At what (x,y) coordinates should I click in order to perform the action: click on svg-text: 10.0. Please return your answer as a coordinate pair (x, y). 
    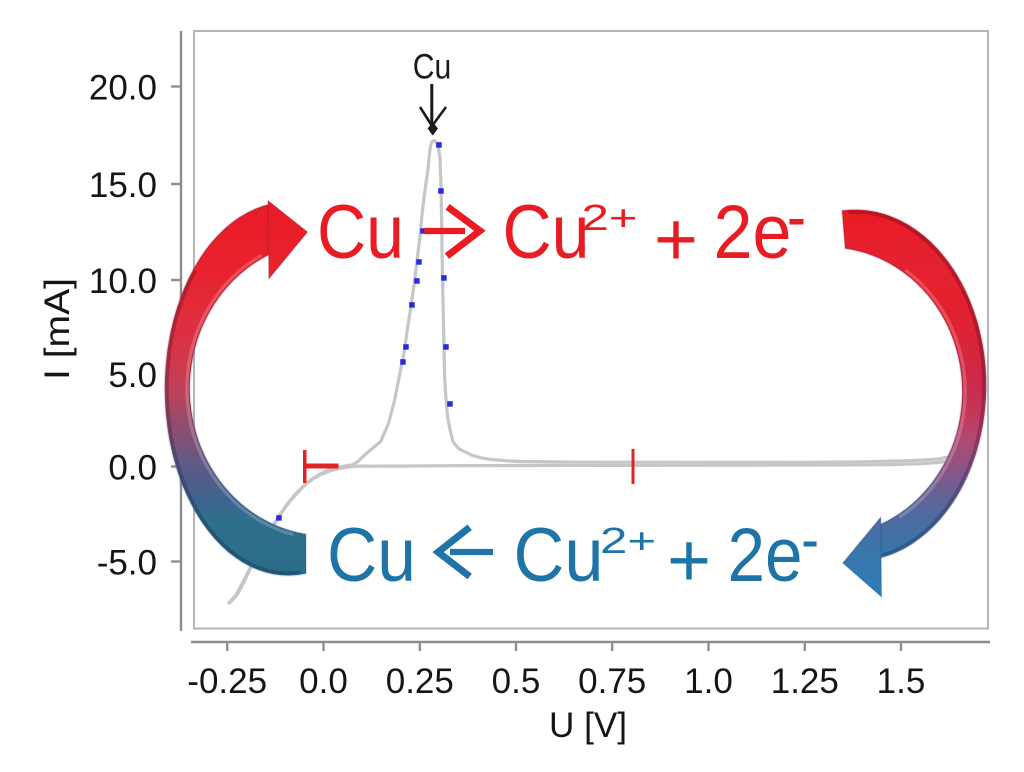
    Looking at the image, I should click on (123, 281).